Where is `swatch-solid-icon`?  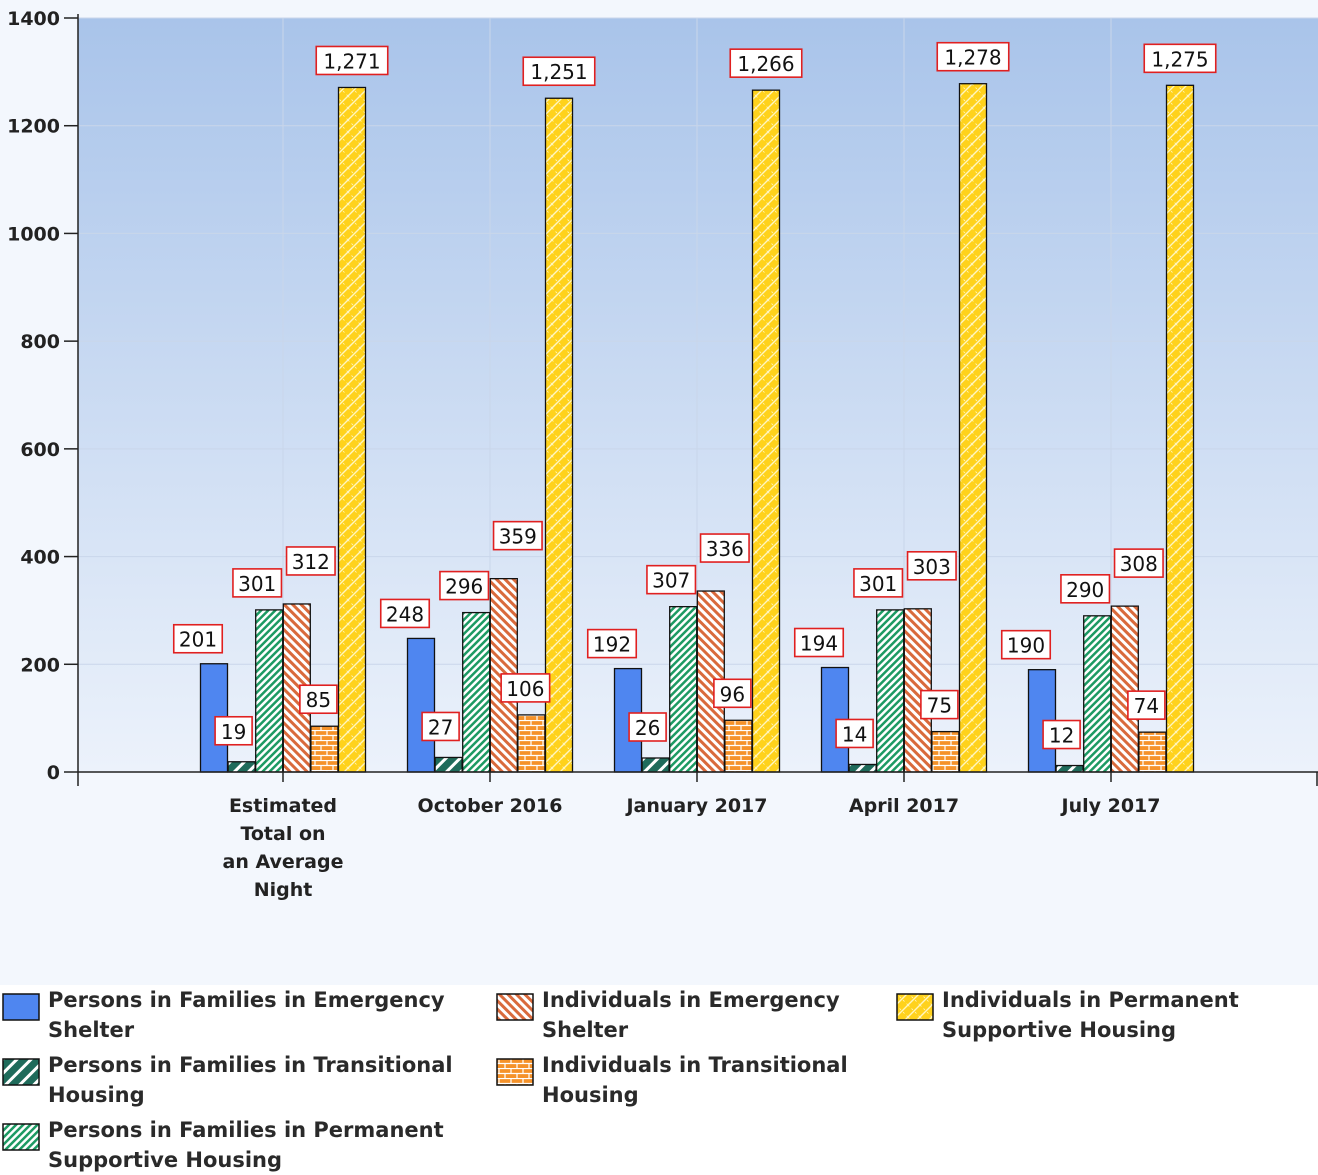
swatch-solid-icon is located at coordinates (21, 1007).